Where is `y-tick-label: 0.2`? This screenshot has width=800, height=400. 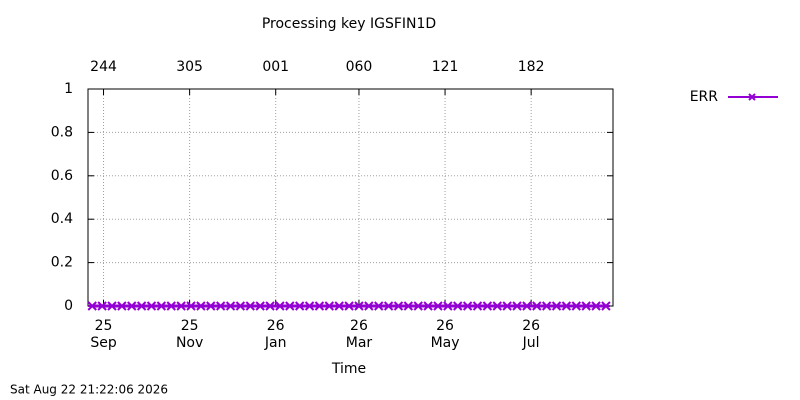 y-tick-label: 0.2 is located at coordinates (62, 263).